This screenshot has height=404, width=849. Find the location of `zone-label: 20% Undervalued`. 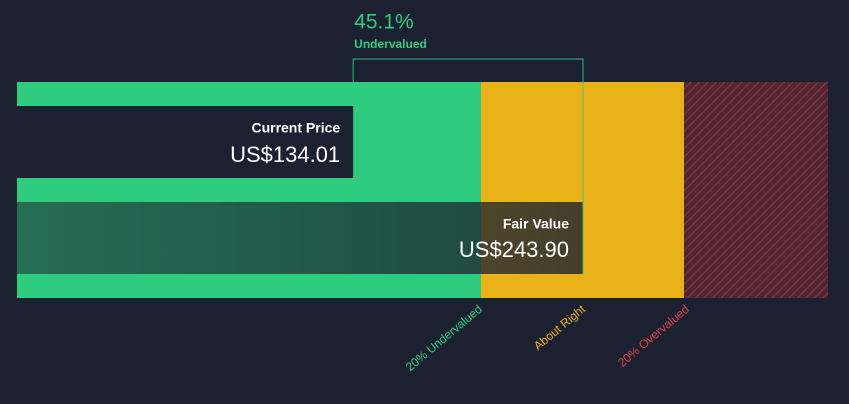

zone-label: 20% Undervalued is located at coordinates (444, 338).